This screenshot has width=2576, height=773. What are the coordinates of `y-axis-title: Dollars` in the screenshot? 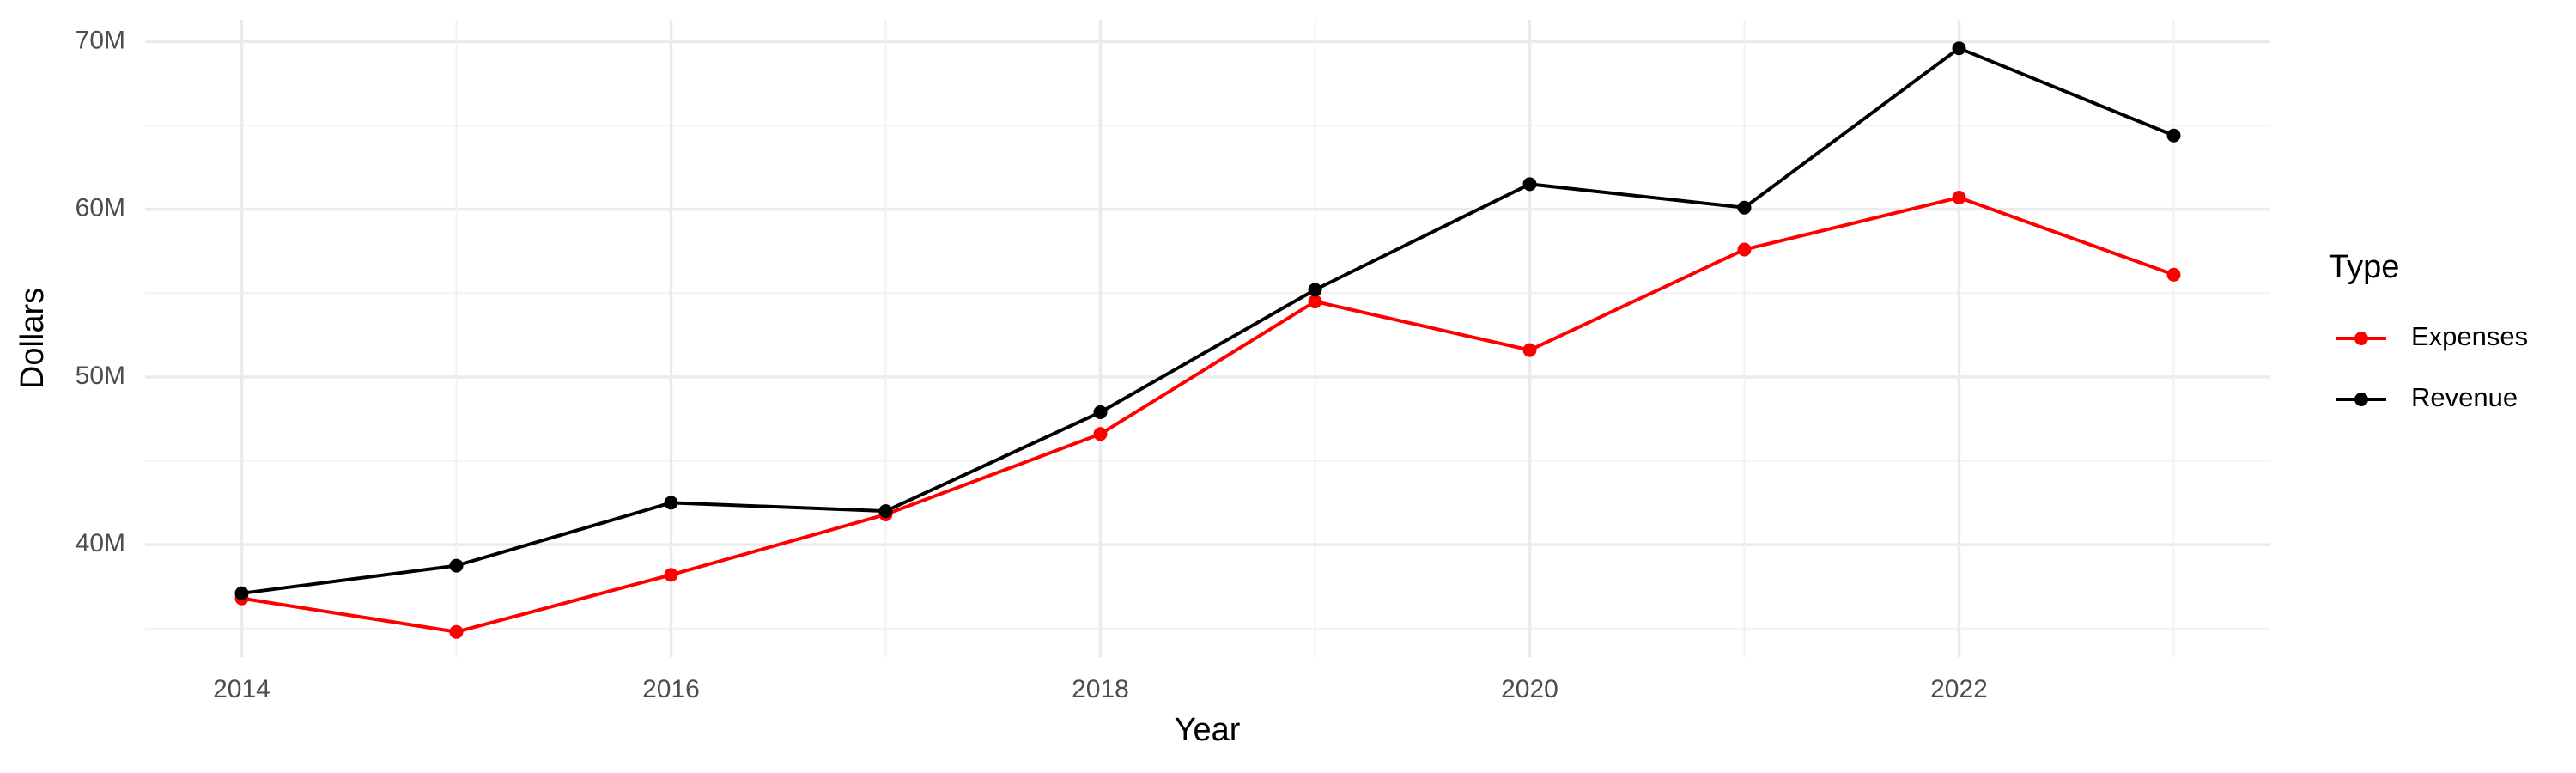 It's located at (33, 338).